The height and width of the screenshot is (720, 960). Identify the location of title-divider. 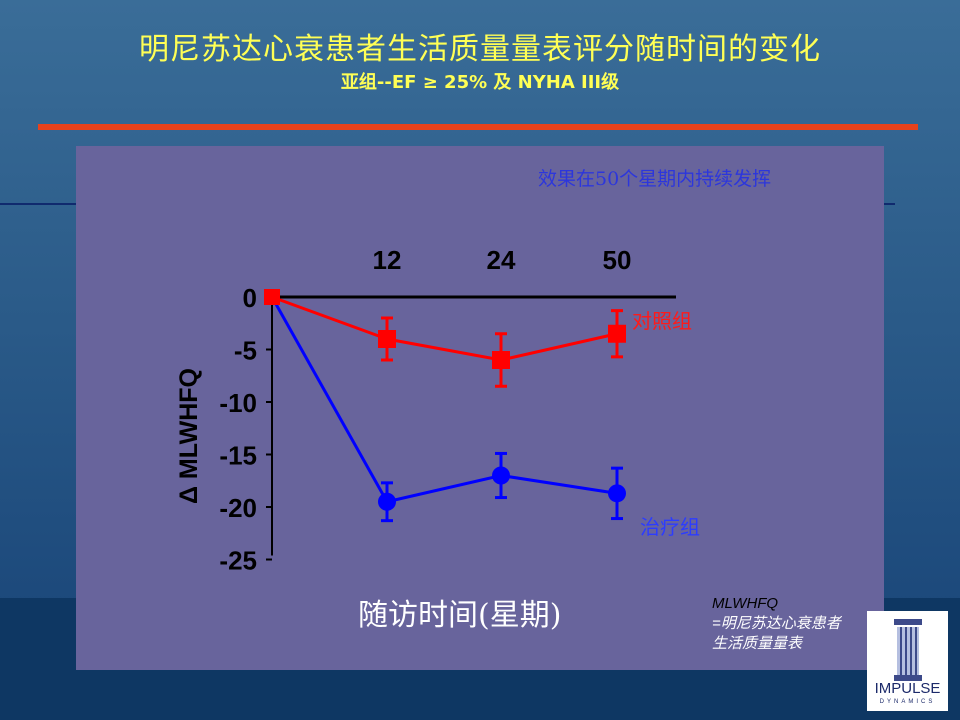
(478, 127).